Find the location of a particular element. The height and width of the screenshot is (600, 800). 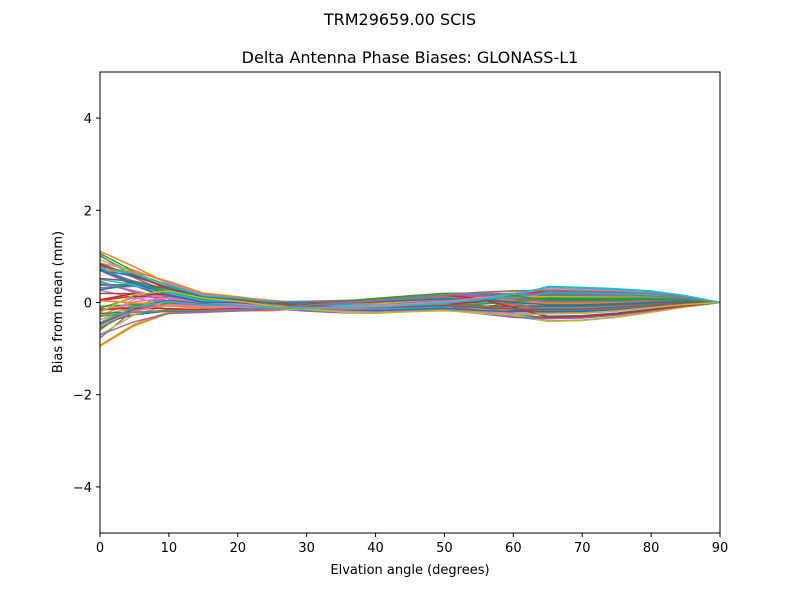

data-series-group is located at coordinates (410, 298).